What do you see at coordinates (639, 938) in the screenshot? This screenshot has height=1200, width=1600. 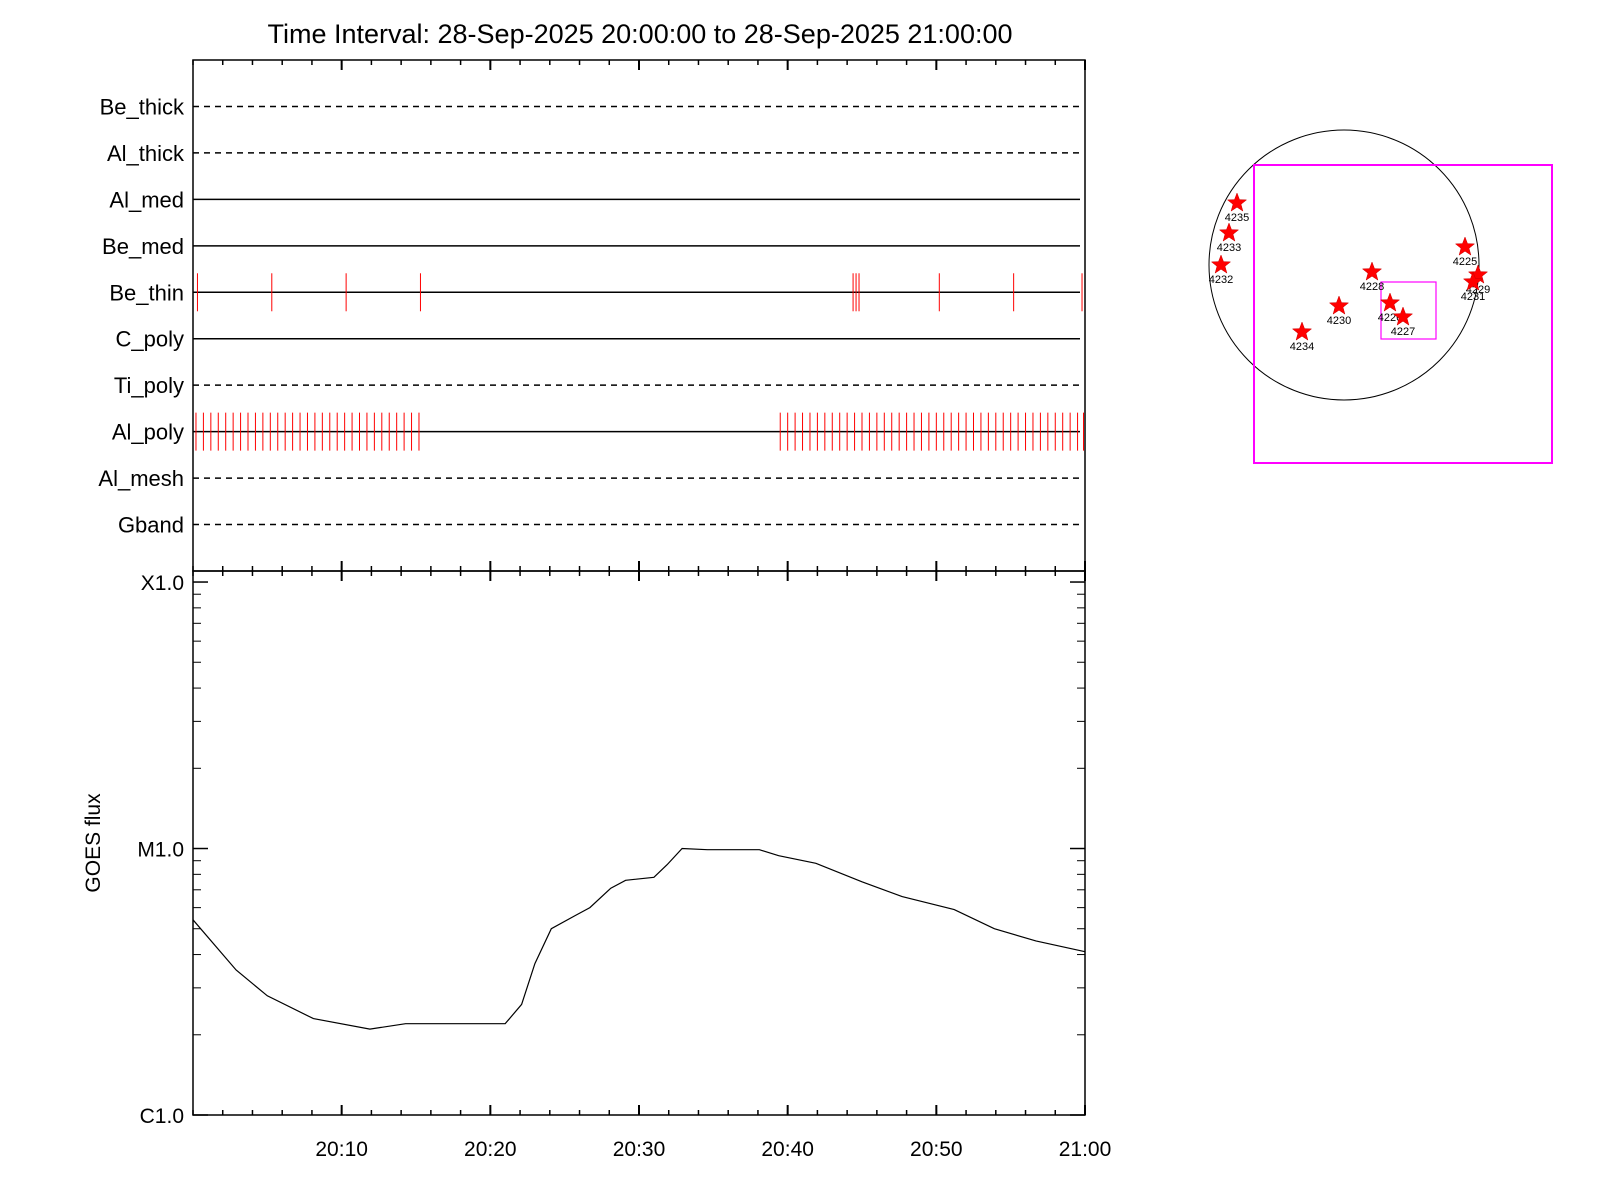 I see `flux-line` at bounding box center [639, 938].